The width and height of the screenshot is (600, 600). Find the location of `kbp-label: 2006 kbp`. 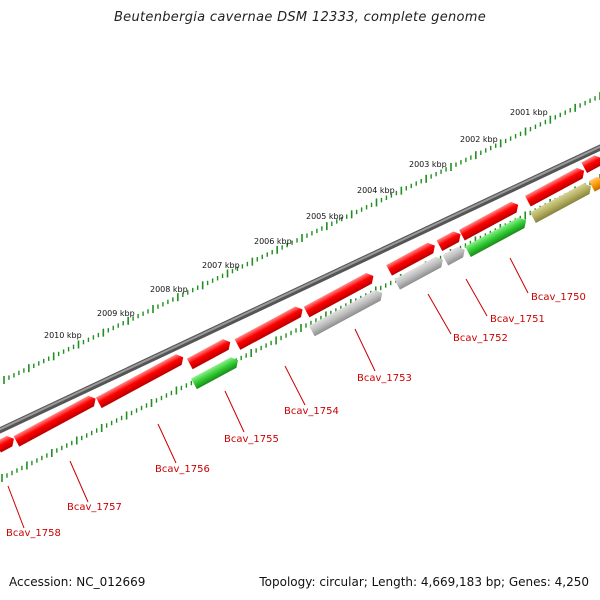

kbp-label: 2006 kbp is located at coordinates (273, 241).